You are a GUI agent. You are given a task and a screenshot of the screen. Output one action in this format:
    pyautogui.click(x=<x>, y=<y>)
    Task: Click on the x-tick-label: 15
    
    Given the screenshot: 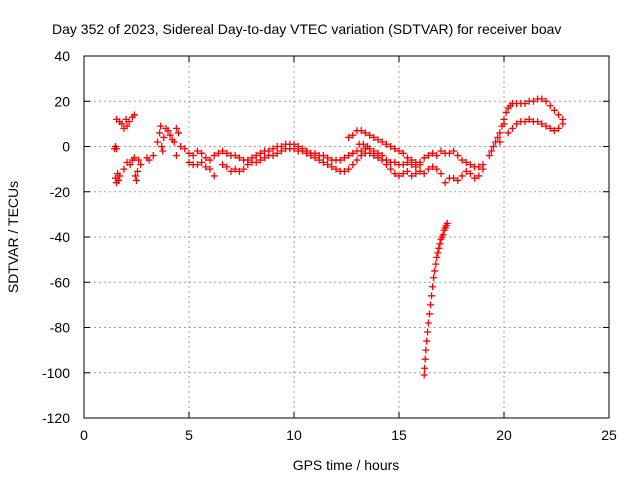 What is the action you would take?
    pyautogui.click(x=399, y=435)
    